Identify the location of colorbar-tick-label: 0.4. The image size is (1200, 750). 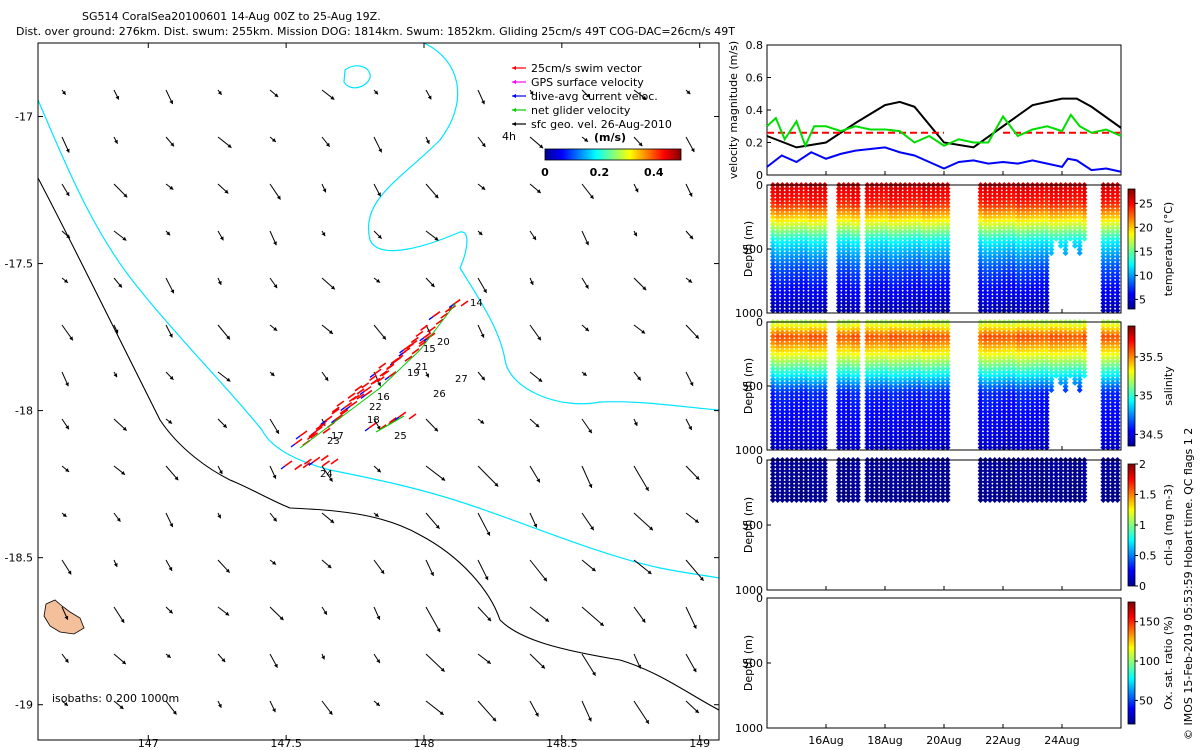
(654, 172).